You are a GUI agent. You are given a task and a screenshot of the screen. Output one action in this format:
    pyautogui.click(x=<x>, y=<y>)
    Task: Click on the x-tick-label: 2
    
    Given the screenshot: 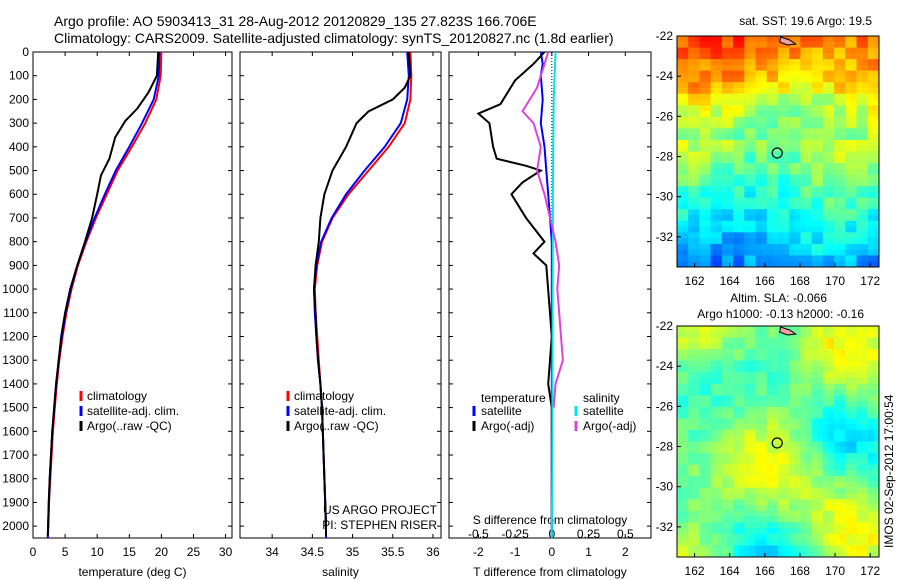 What is the action you would take?
    pyautogui.click(x=625, y=552)
    